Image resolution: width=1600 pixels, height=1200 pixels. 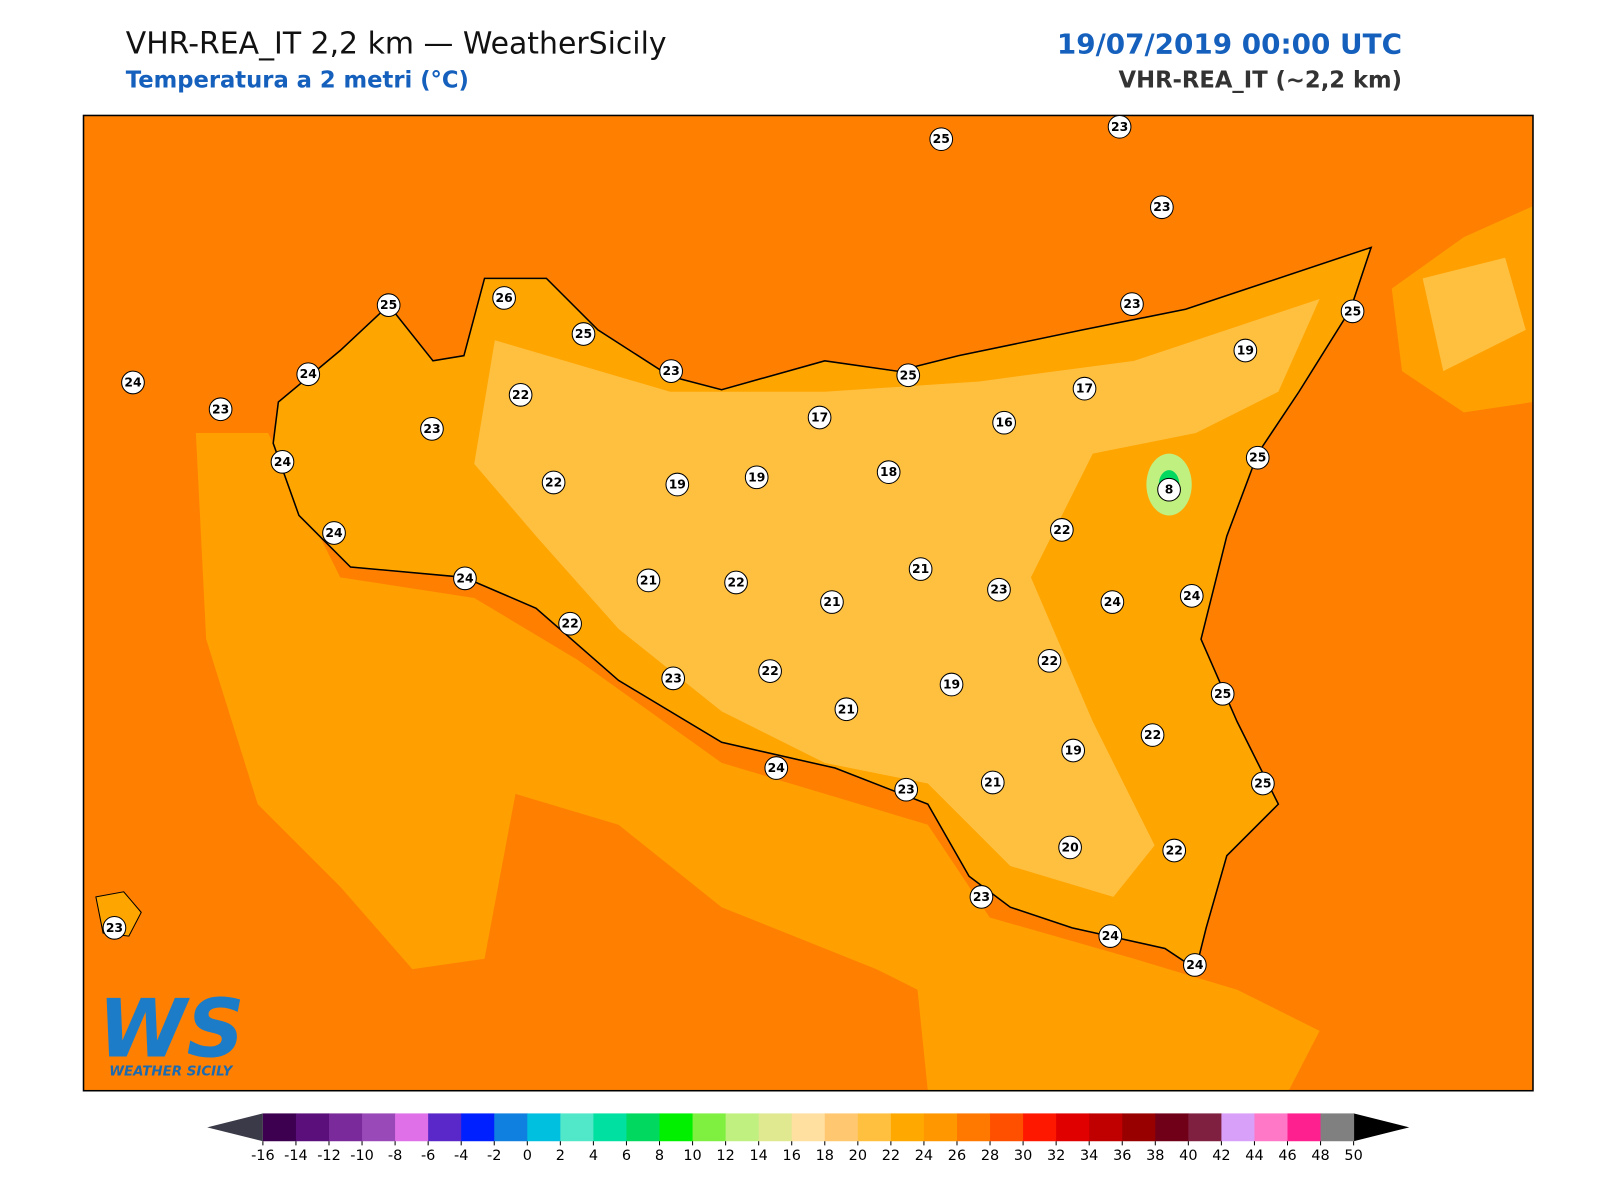 What do you see at coordinates (891, 1156) in the screenshot?
I see `colorbar-tick-label: 22` at bounding box center [891, 1156].